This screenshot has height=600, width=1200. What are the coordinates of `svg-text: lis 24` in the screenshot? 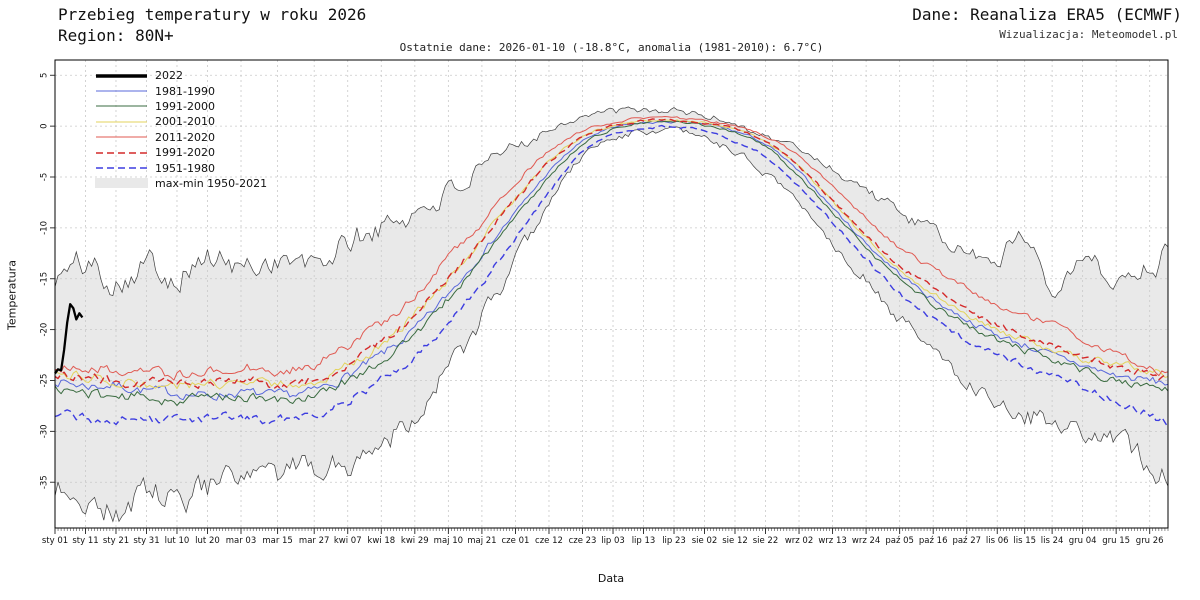 It's located at (1052, 541).